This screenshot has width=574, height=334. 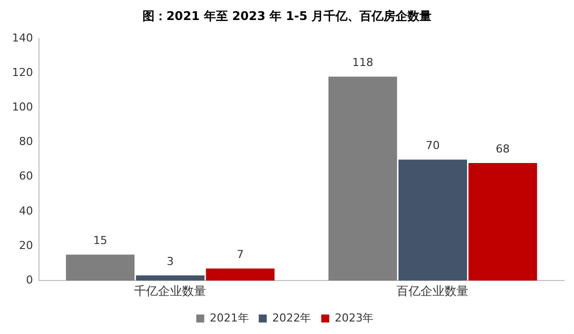 I want to click on chart-title: 图：2021 年至 2023 年 1-5 月千亿、百亿房企数量, so click(x=287, y=16).